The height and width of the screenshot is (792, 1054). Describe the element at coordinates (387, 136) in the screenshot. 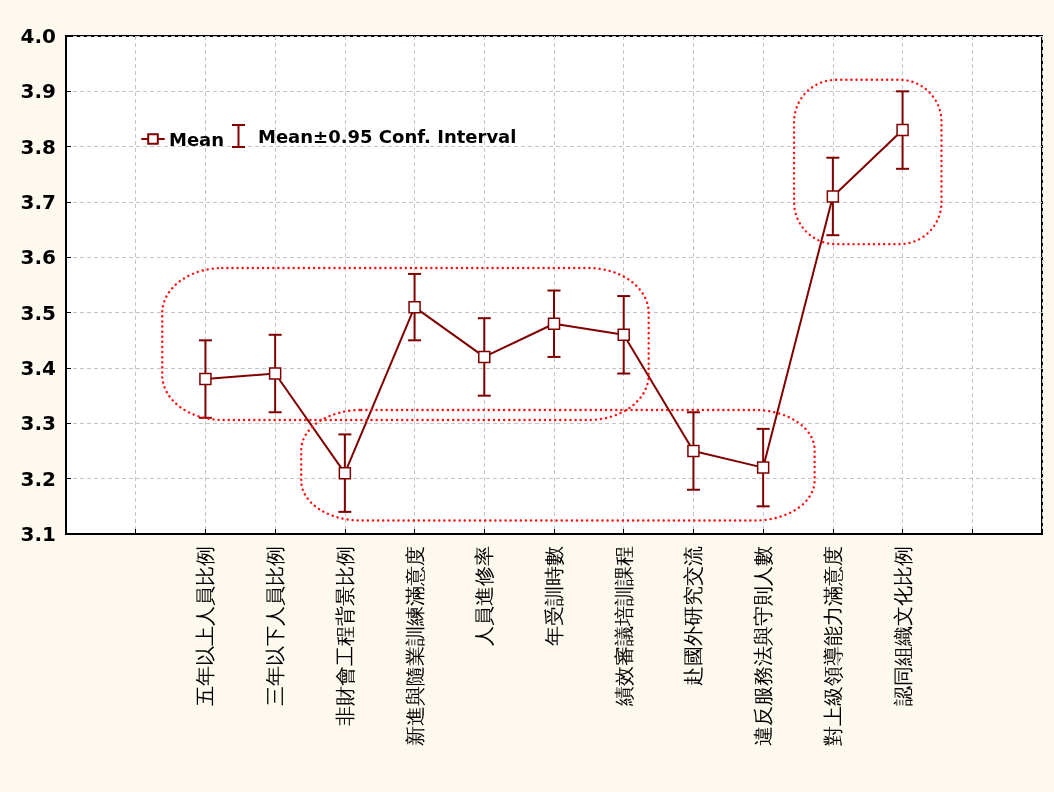

I see `annotation: Mean±0.95 Conf. Interval` at that location.